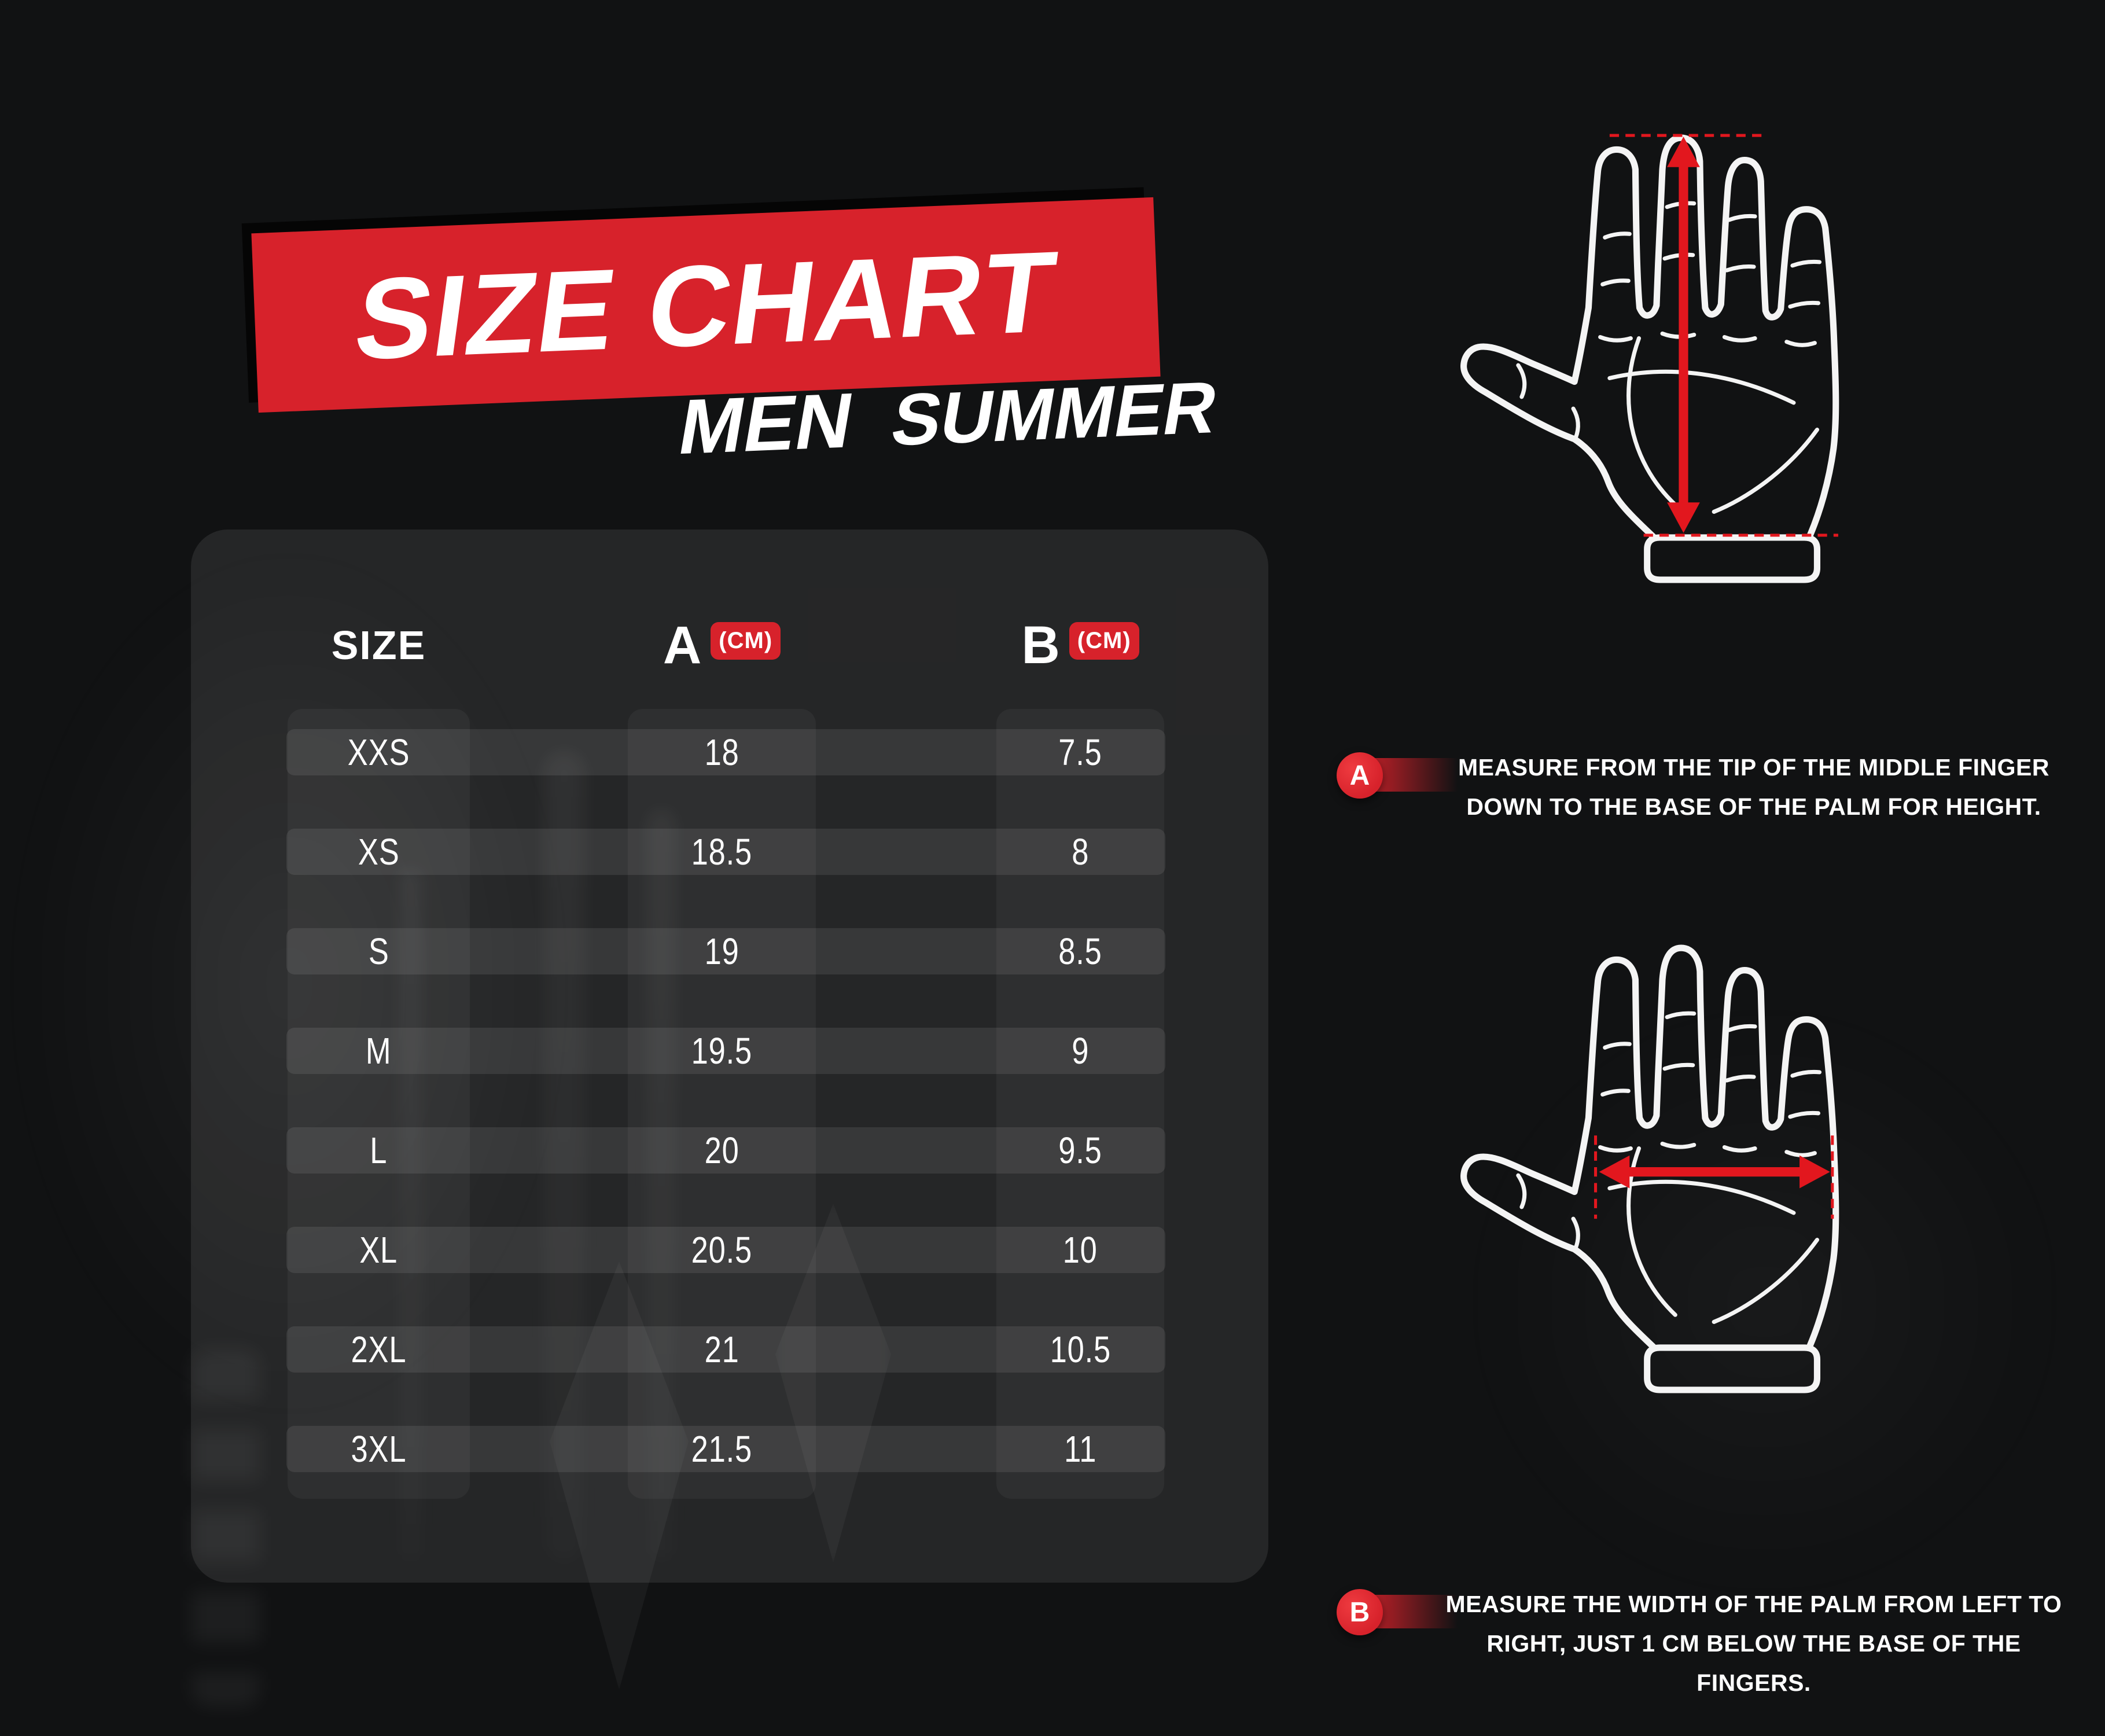  Describe the element at coordinates (1055, 413) in the screenshot. I see `subtitle-summer: SUMMER` at that location.